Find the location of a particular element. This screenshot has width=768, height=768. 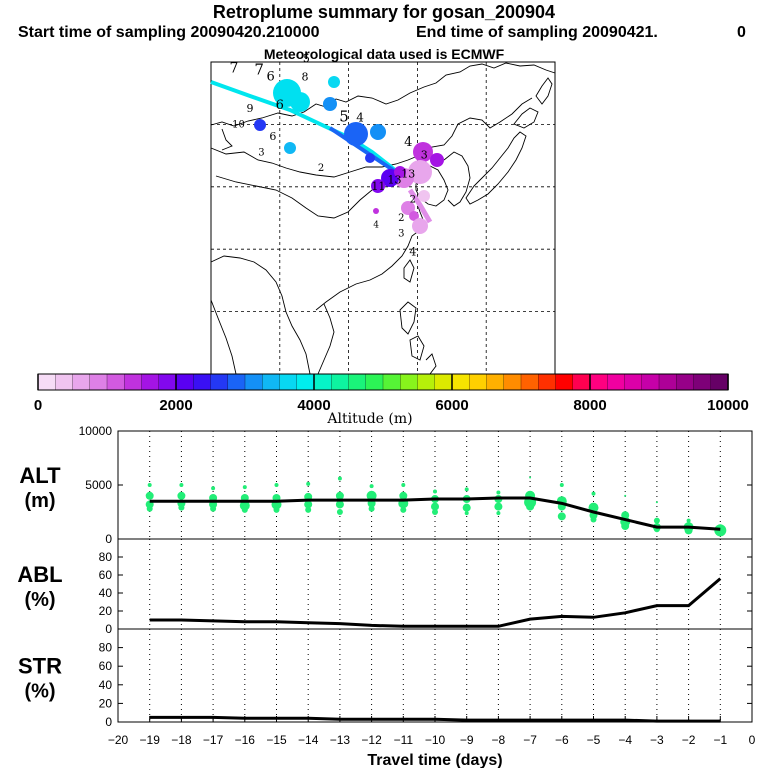

trajectory-label: 3 is located at coordinates (401, 234).